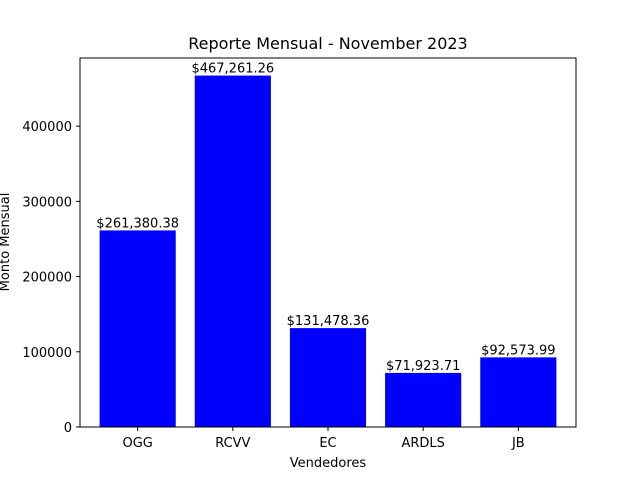 Image resolution: width=640 pixels, height=480 pixels. What do you see at coordinates (328, 463) in the screenshot?
I see `x-axis-label: Vendedores` at bounding box center [328, 463].